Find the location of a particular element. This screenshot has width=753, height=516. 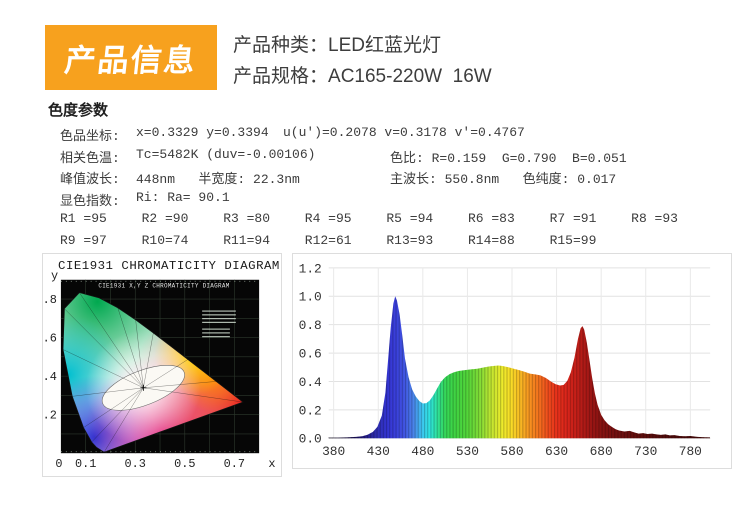

product-info-badge-label: 产品信息 is located at coordinates (130, 60).